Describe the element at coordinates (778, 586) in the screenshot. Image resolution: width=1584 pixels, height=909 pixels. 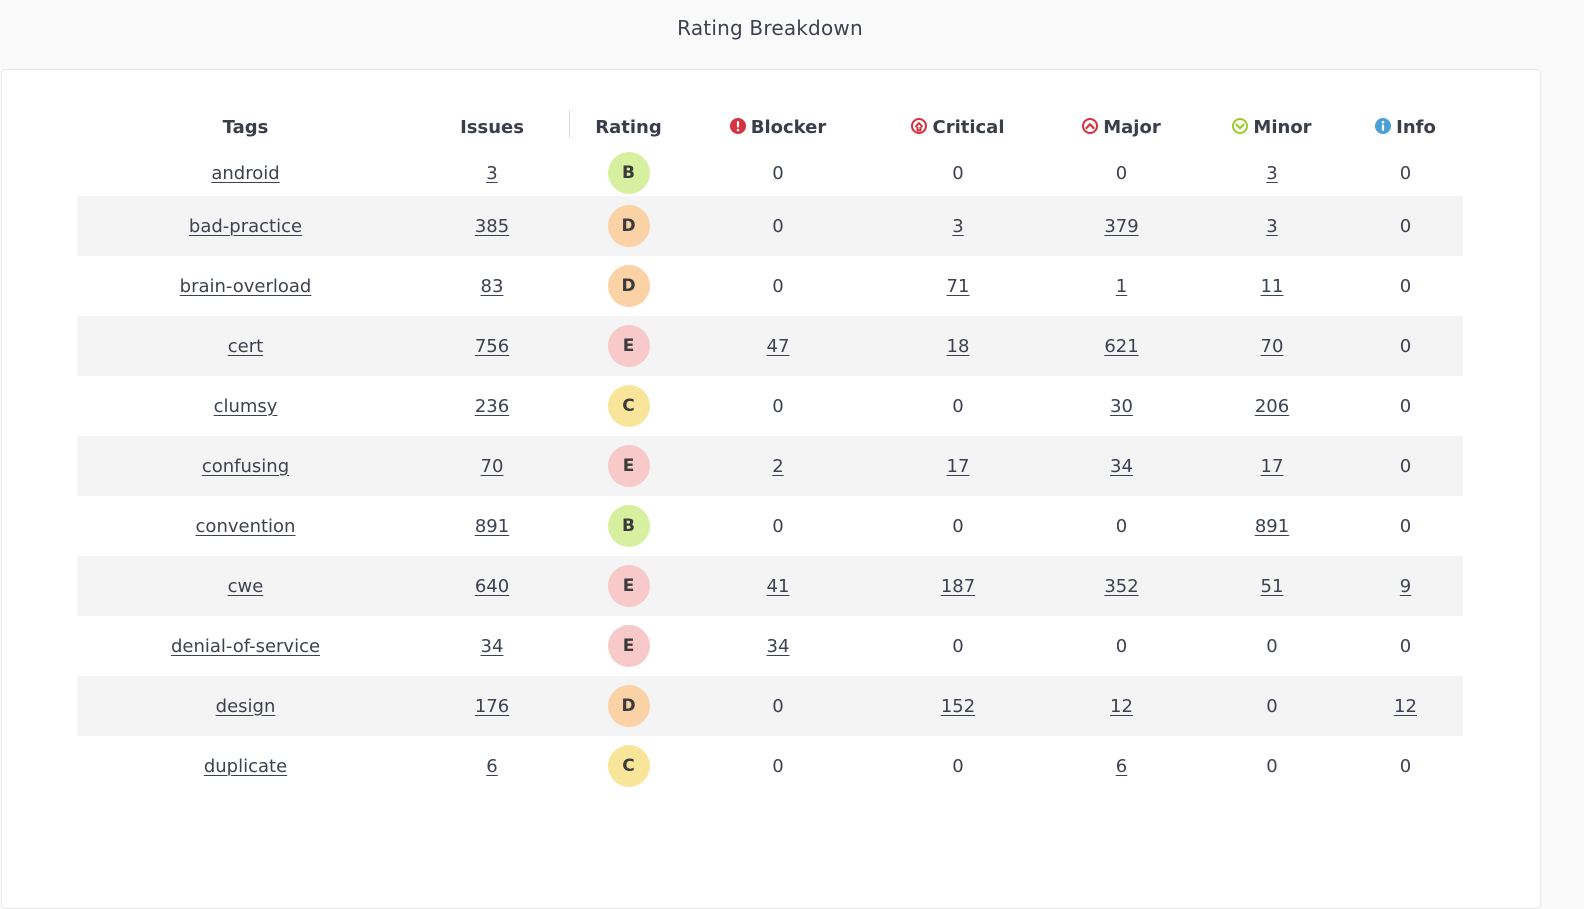
I see `blocker-count-link: 41` at that location.